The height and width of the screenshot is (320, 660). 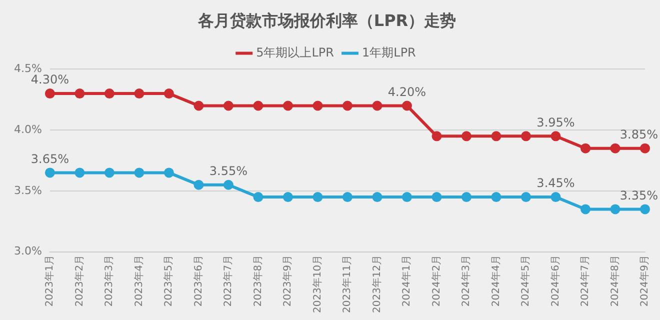 I want to click on x-tick-label: 2024年6月, so click(x=555, y=280).